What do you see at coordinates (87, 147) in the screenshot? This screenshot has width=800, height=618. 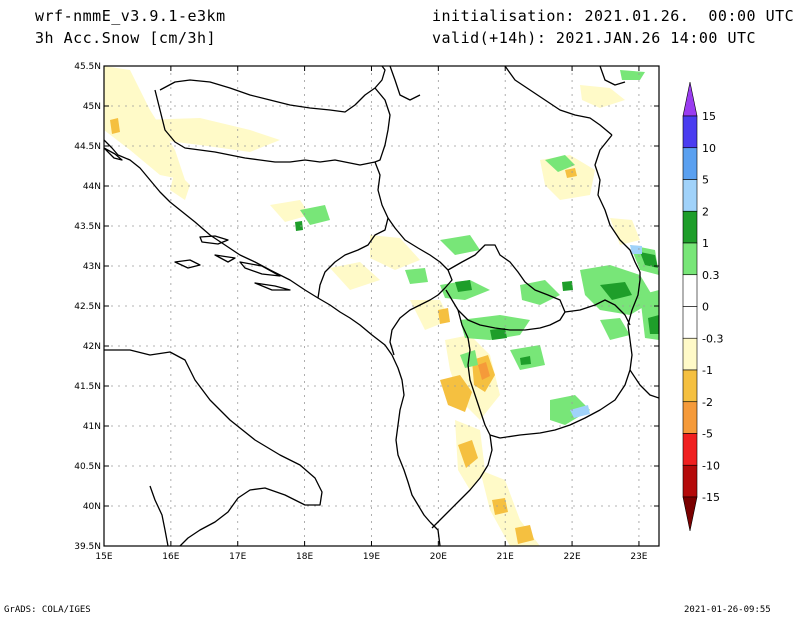 I see `lat-tick-label: 44.5N` at bounding box center [87, 147].